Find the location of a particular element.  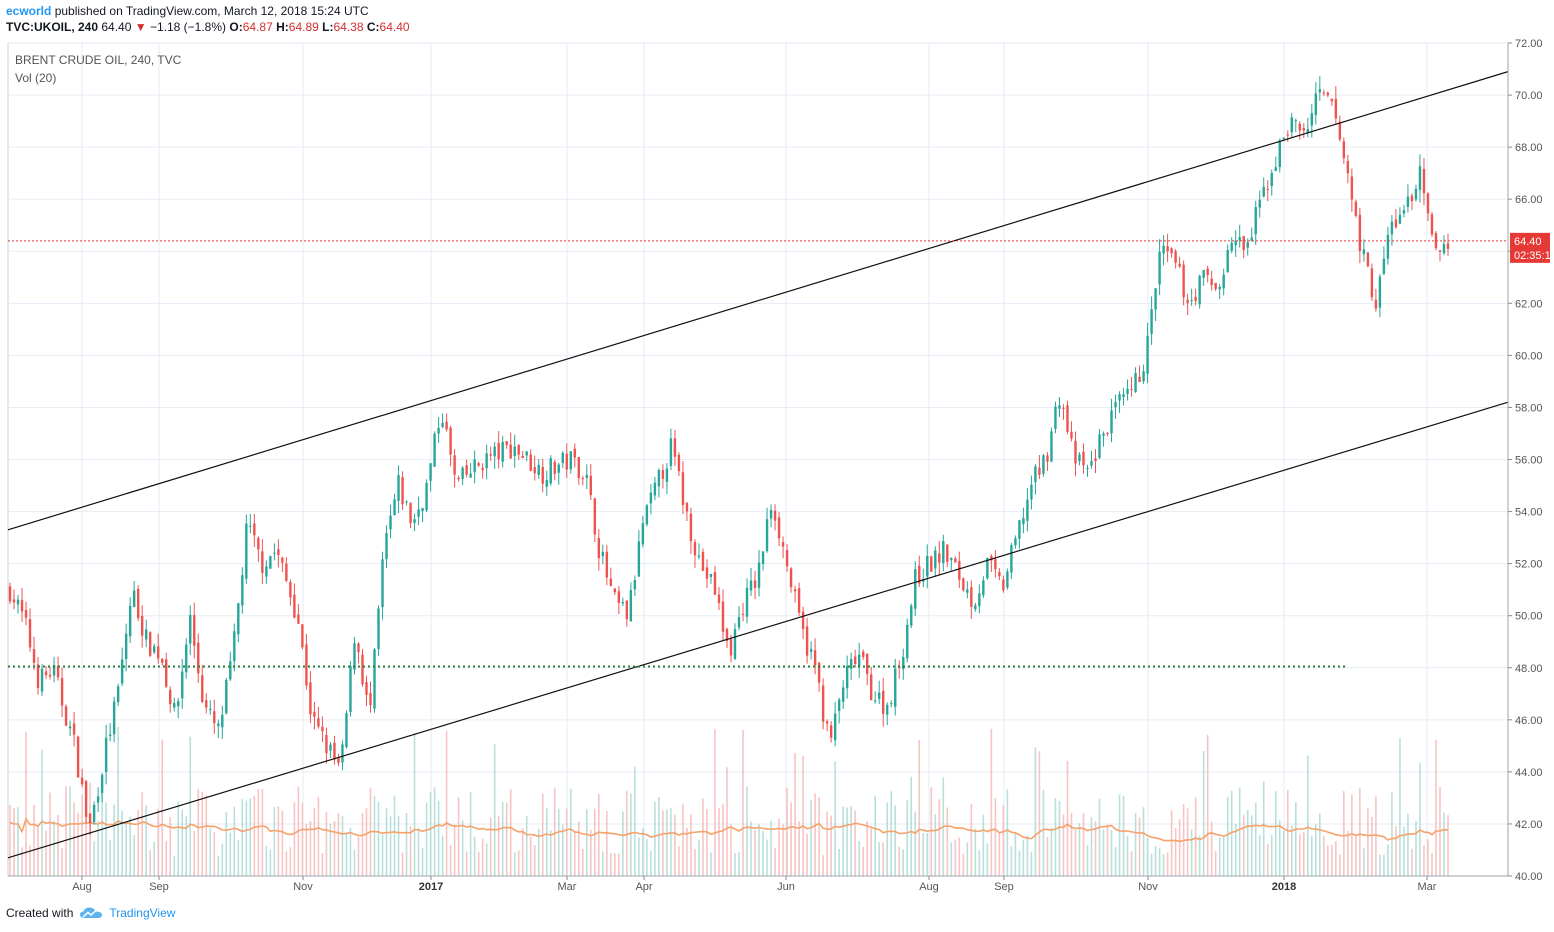

high-label: H: is located at coordinates (282, 27).